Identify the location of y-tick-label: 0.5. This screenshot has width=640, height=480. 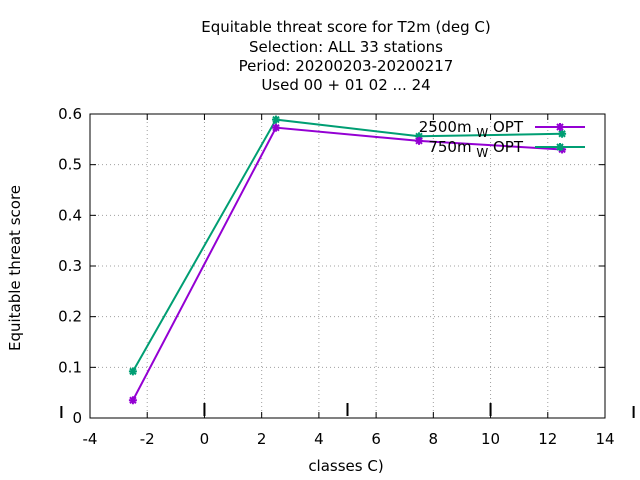
(70, 165).